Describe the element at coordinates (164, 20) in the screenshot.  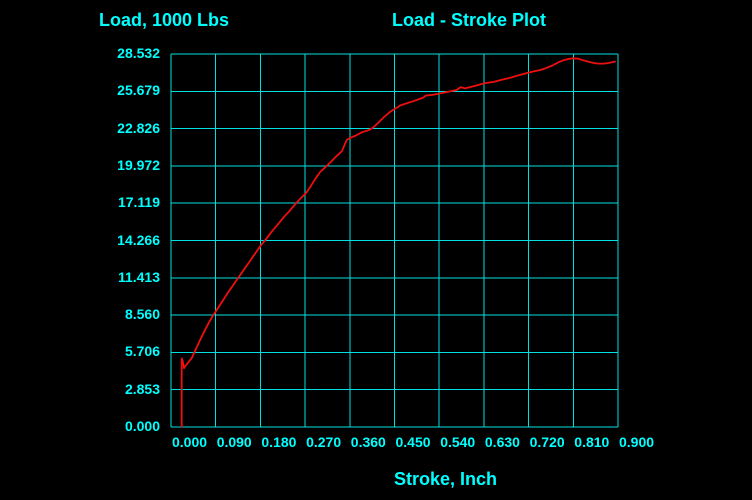
I see `y-axis-title: Load, 1000 Lbs` at that location.